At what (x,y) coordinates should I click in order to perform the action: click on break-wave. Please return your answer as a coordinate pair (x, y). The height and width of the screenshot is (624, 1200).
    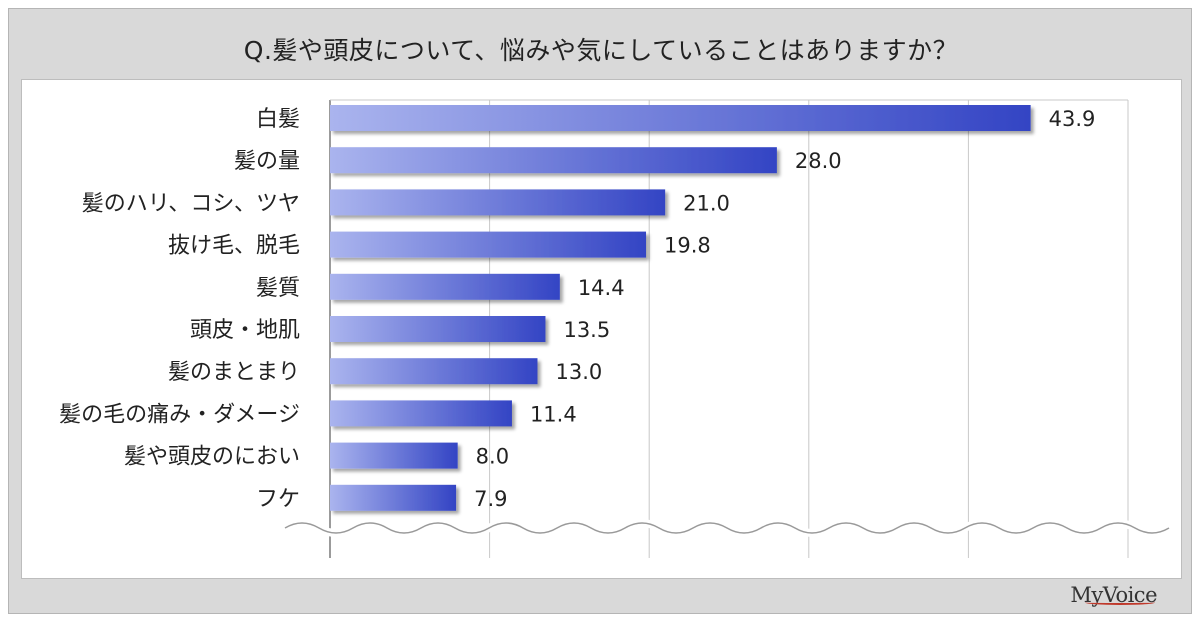
    Looking at the image, I should click on (727, 528).